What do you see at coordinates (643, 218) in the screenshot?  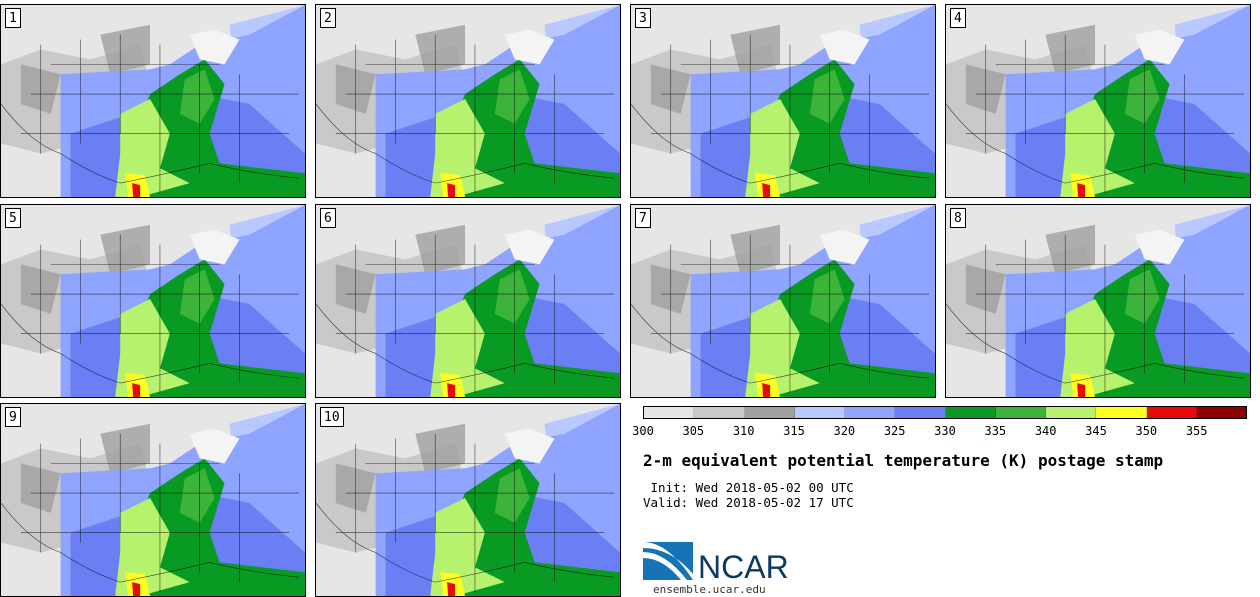 I see `panel-number-label: 7` at bounding box center [643, 218].